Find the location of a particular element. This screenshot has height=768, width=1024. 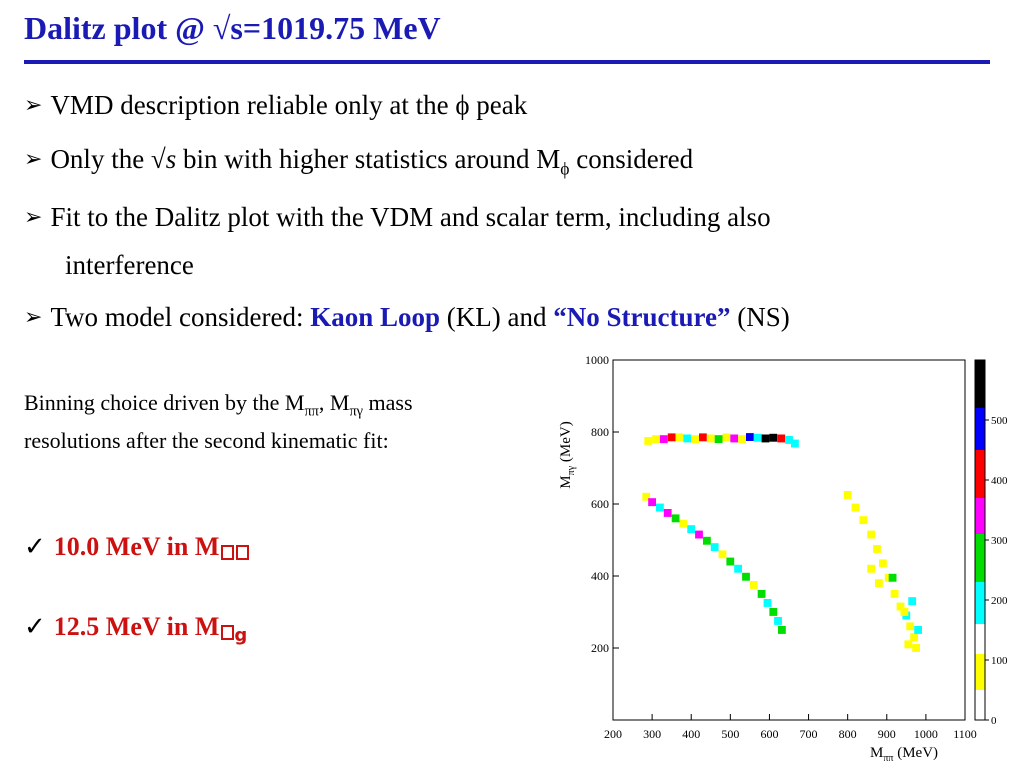

bullet-text-s: s is located at coordinates (171, 159).